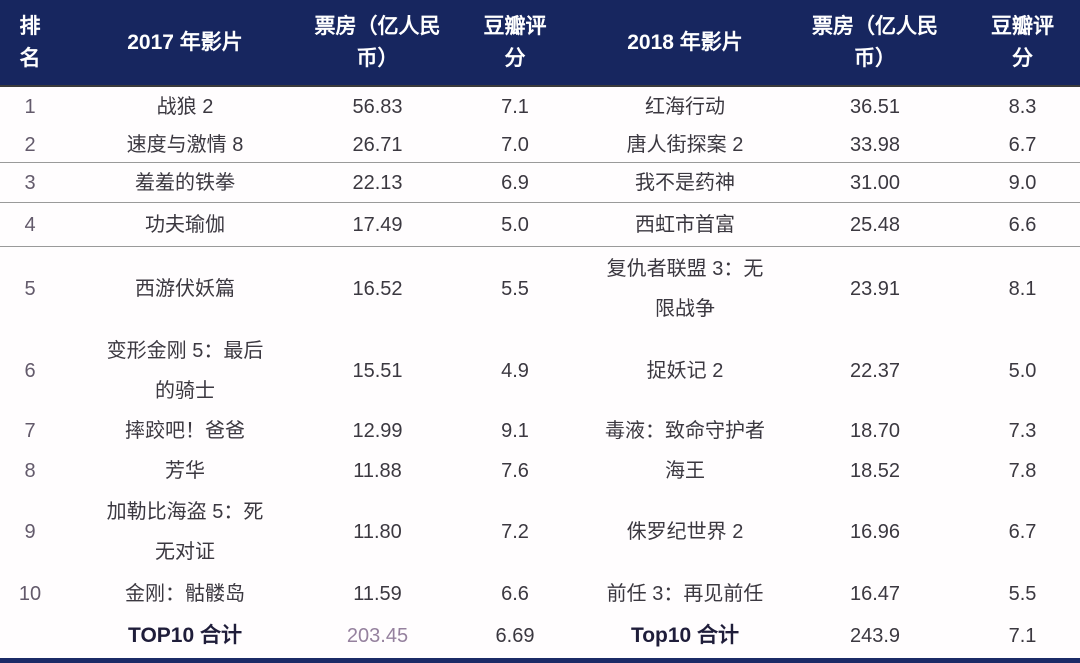 The height and width of the screenshot is (663, 1080). I want to click on film-2017-cell: 加勒比海盗 5：死 无对证, so click(185, 532).